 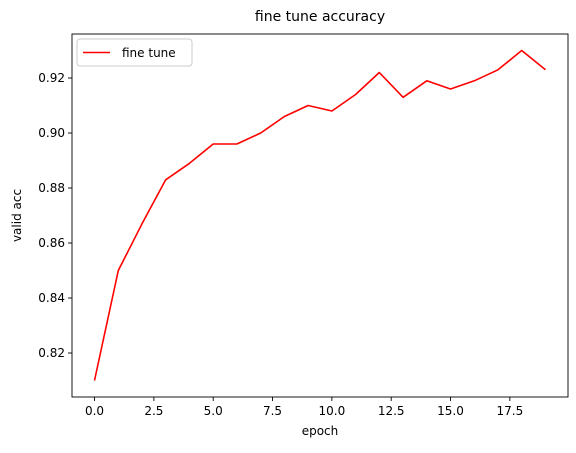 What do you see at coordinates (94, 411) in the screenshot?
I see `x-tick-label: 0.0` at bounding box center [94, 411].